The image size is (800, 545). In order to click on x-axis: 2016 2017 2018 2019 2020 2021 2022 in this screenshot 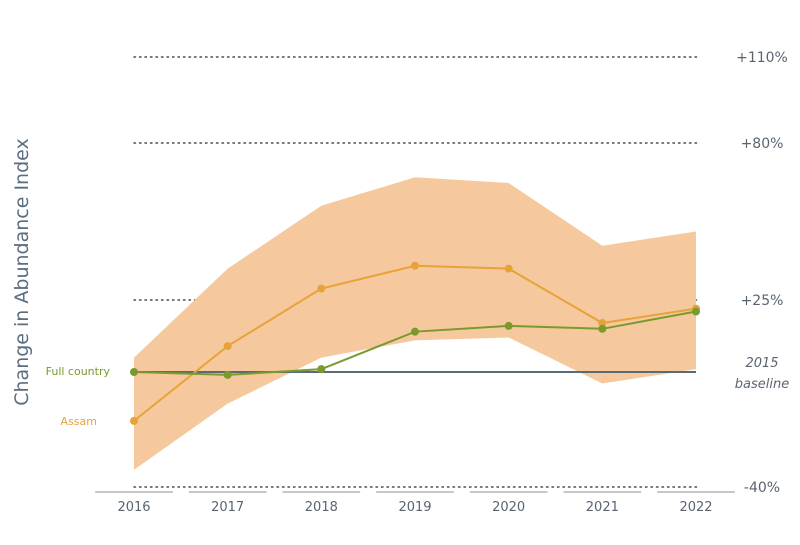, I will do `click(415, 503)`.